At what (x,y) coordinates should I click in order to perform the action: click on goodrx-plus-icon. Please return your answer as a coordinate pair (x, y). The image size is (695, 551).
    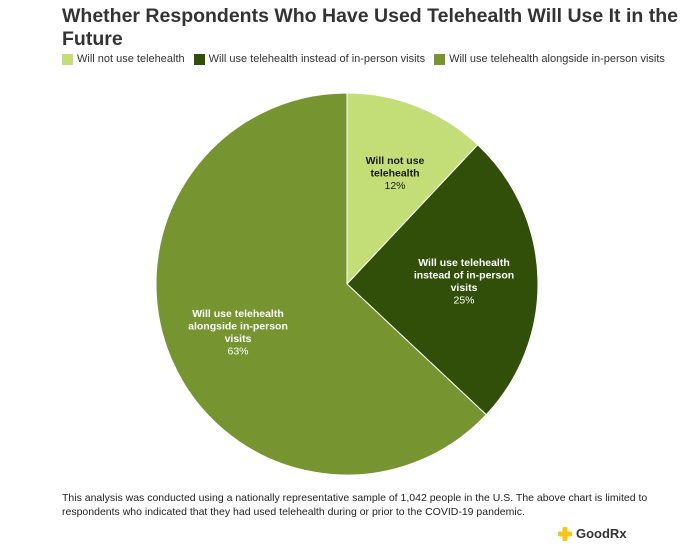
    Looking at the image, I should click on (565, 533).